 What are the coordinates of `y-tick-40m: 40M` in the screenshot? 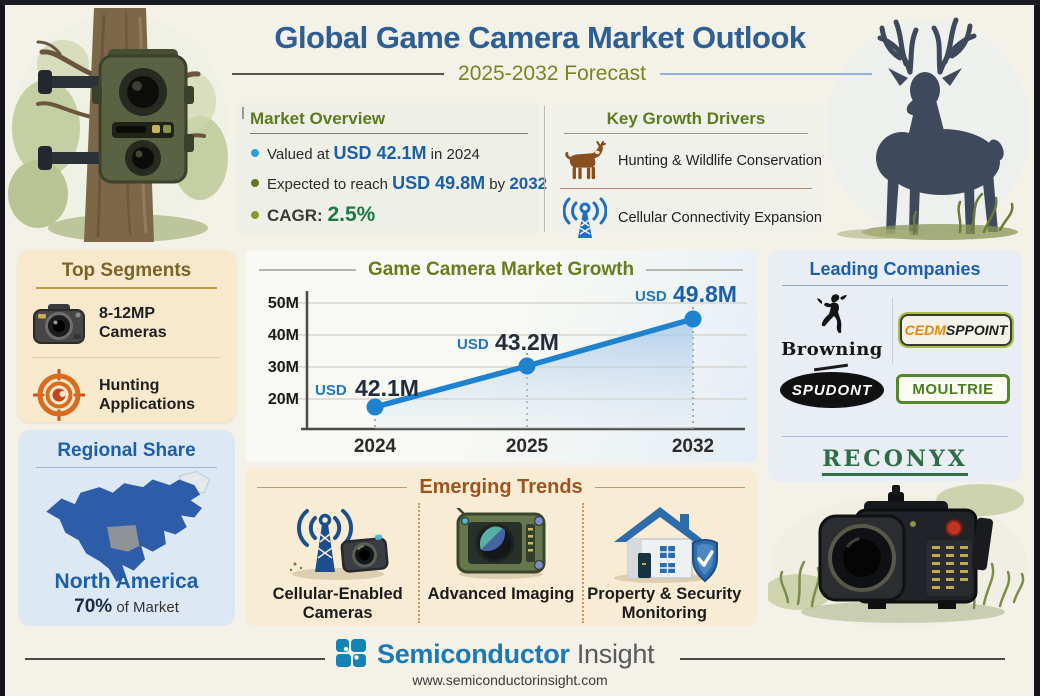 It's located at (283, 335).